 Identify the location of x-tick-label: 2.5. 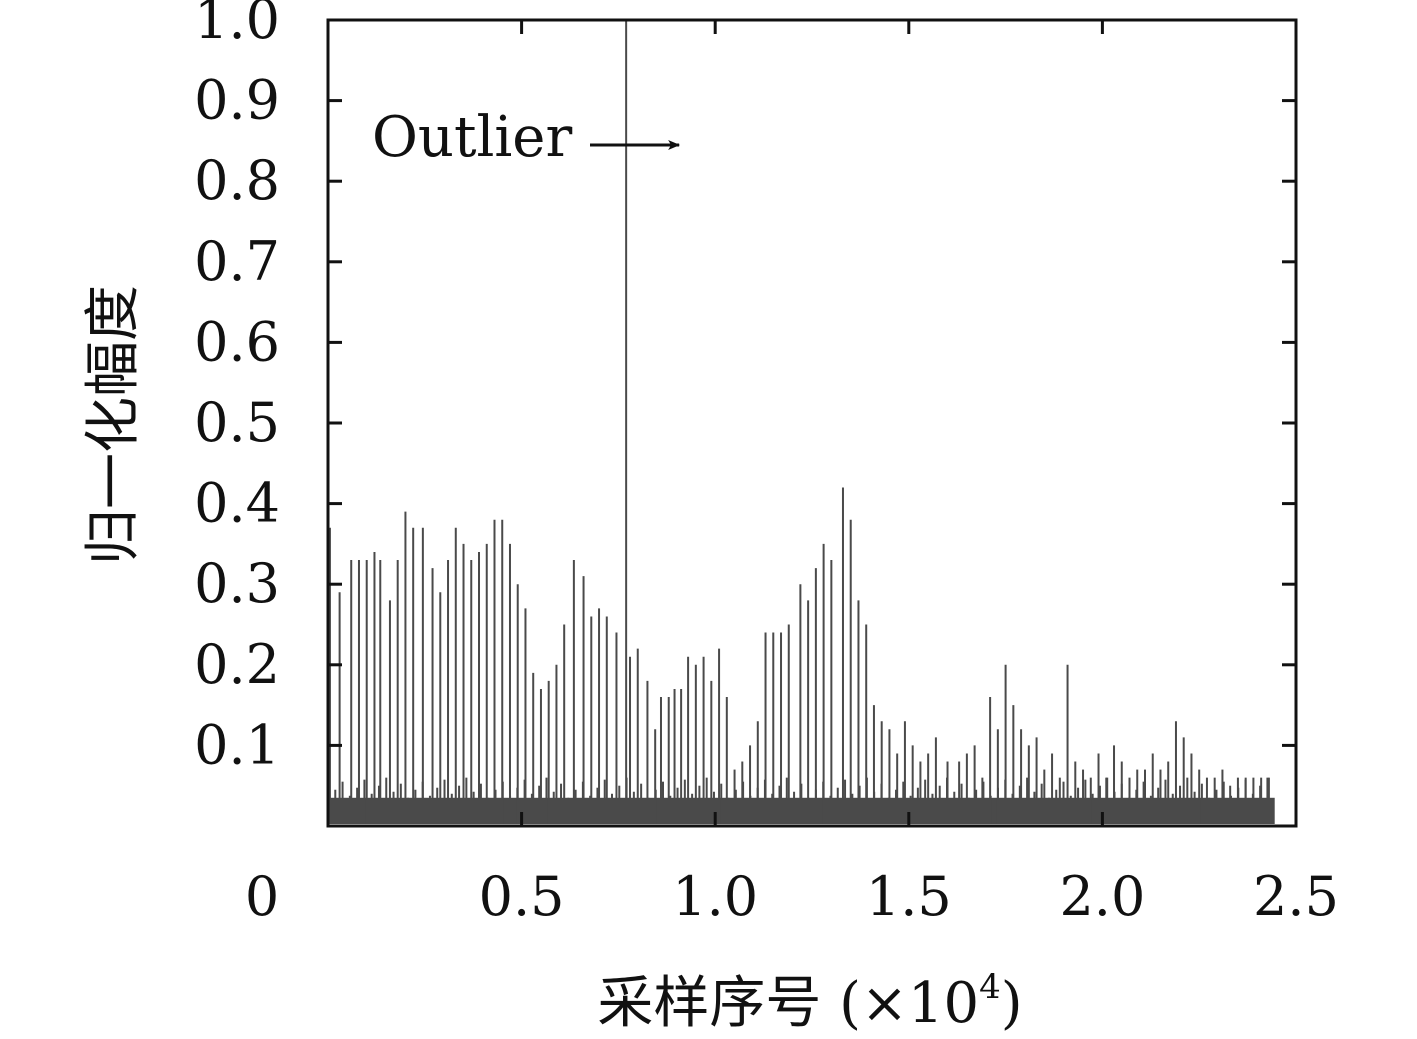
(1296, 896).